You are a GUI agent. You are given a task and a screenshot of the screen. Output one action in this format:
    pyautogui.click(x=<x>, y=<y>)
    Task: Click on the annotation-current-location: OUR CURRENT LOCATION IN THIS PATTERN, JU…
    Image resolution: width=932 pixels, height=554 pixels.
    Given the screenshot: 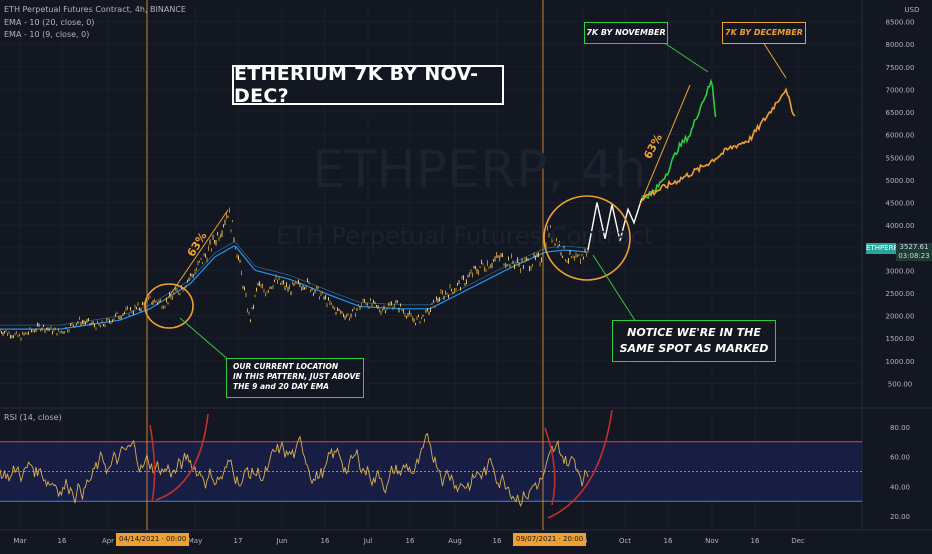 What is the action you would take?
    pyautogui.click(x=295, y=378)
    